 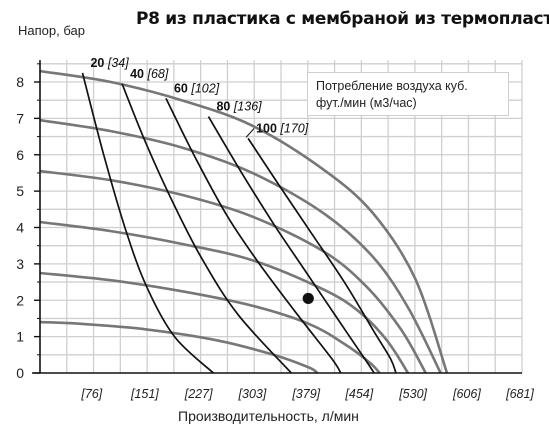 I want to click on air-curve-label-80: 80 [136], so click(x=239, y=107).